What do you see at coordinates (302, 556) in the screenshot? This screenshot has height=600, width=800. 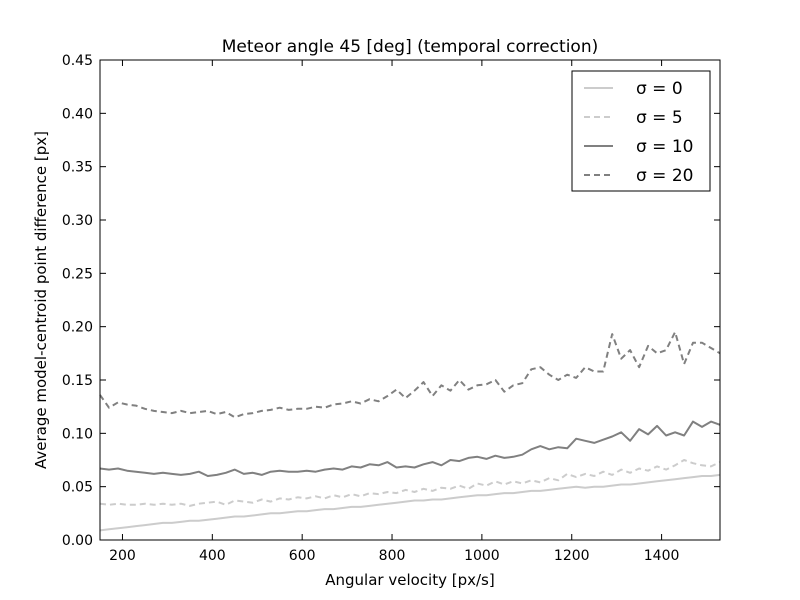 I see `x-tick-label: 600` at bounding box center [302, 556].